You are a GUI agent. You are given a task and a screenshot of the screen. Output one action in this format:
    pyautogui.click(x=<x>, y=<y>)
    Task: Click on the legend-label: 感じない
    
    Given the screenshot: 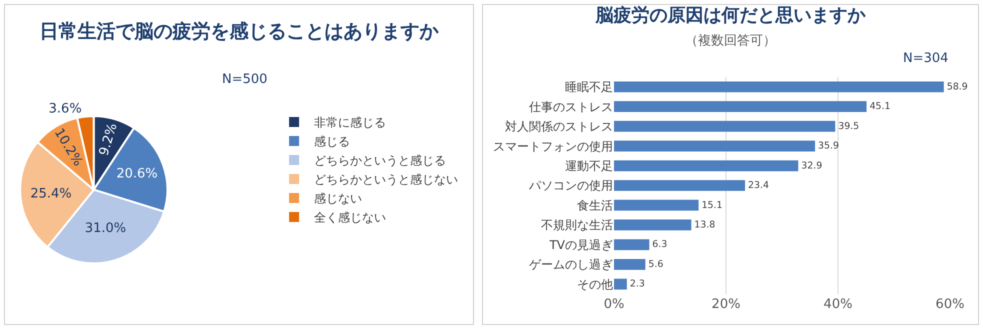 What is the action you would take?
    pyautogui.click(x=338, y=199)
    